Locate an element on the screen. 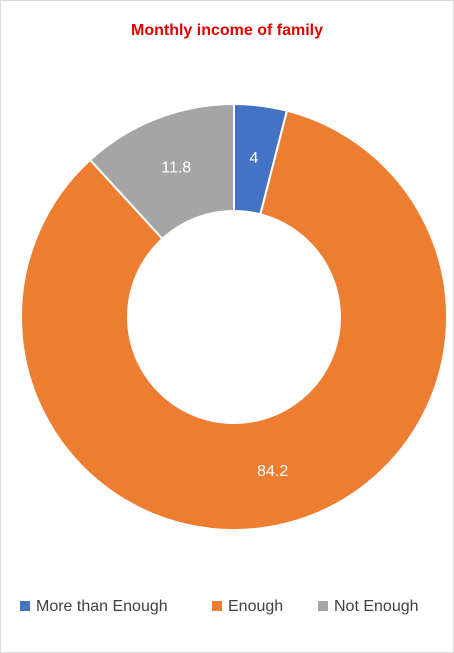 Image resolution: width=454 pixels, height=653 pixels. data-label: 84.2 is located at coordinates (272, 471).